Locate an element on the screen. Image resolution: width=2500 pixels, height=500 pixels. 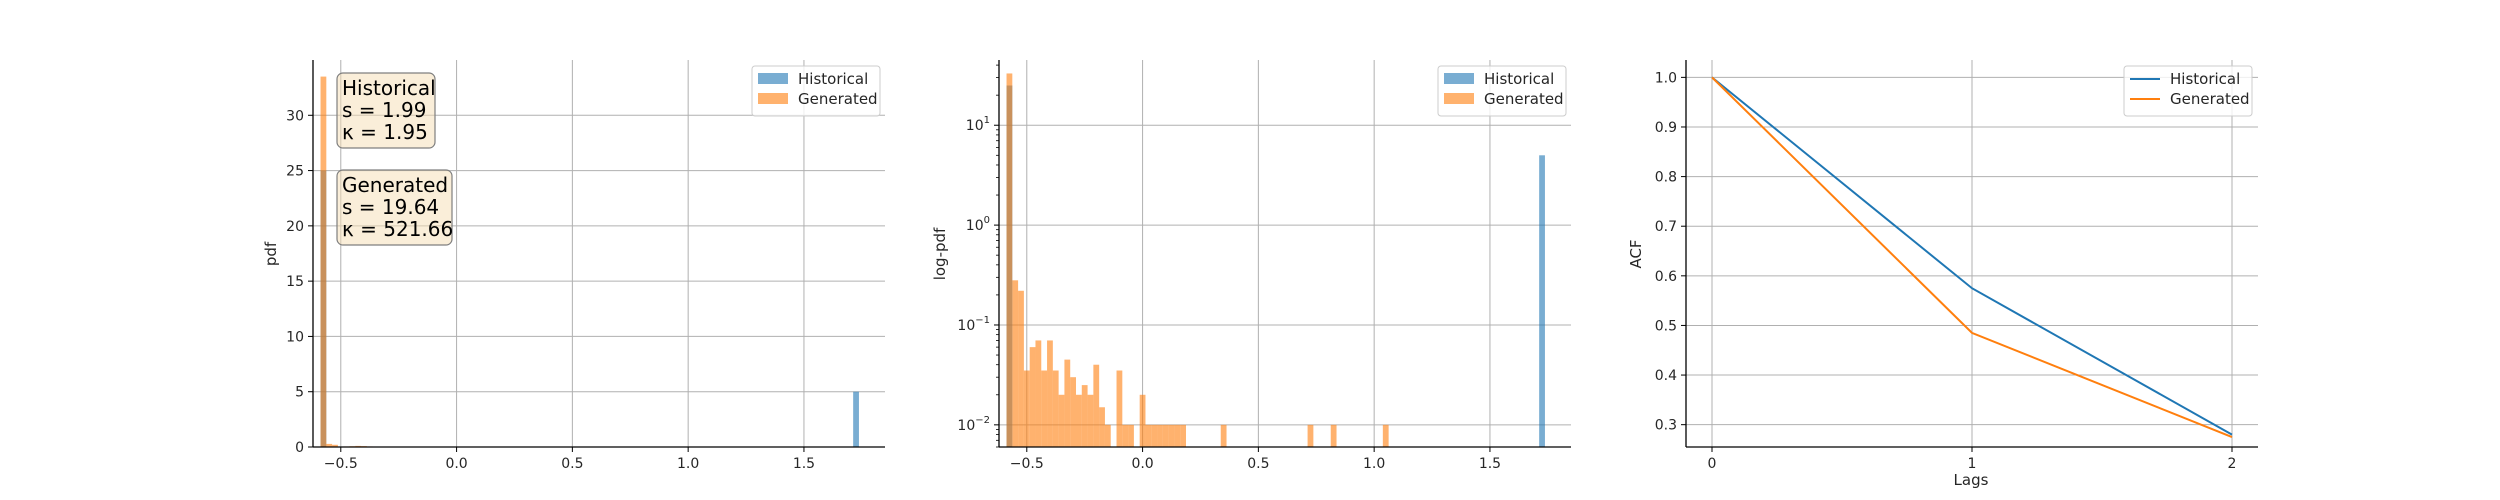
stats-generated-title: Generated is located at coordinates (395, 185).